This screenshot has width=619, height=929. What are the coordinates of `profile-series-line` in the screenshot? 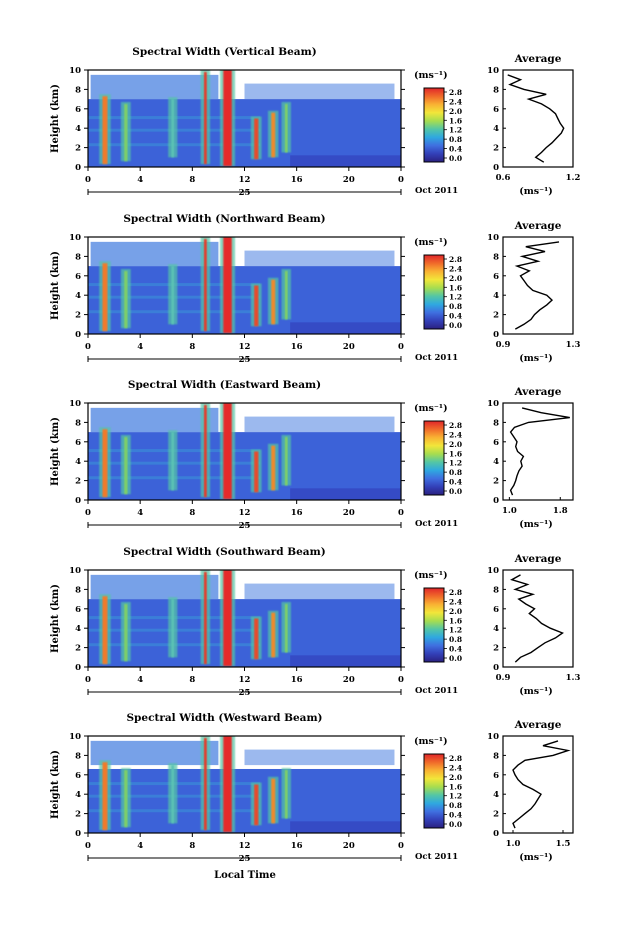 It's located at (541, 784).